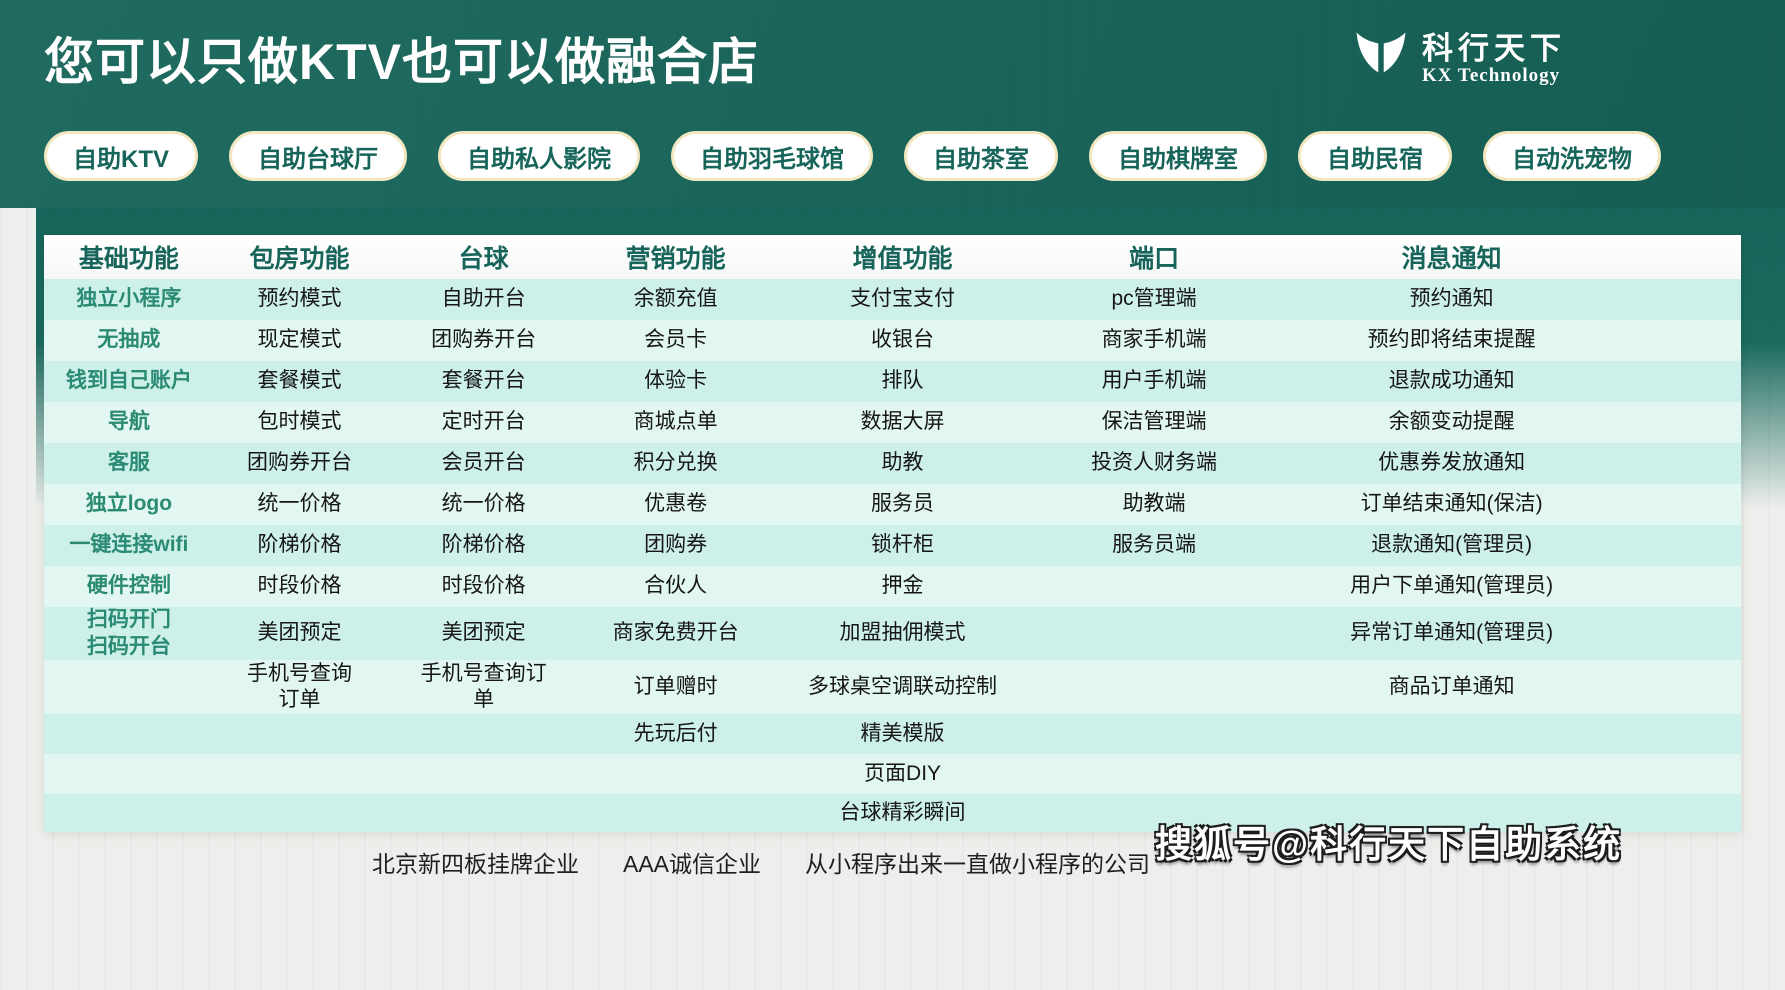  What do you see at coordinates (299, 259) in the screenshot?
I see `column-header: 包房功能` at bounding box center [299, 259].